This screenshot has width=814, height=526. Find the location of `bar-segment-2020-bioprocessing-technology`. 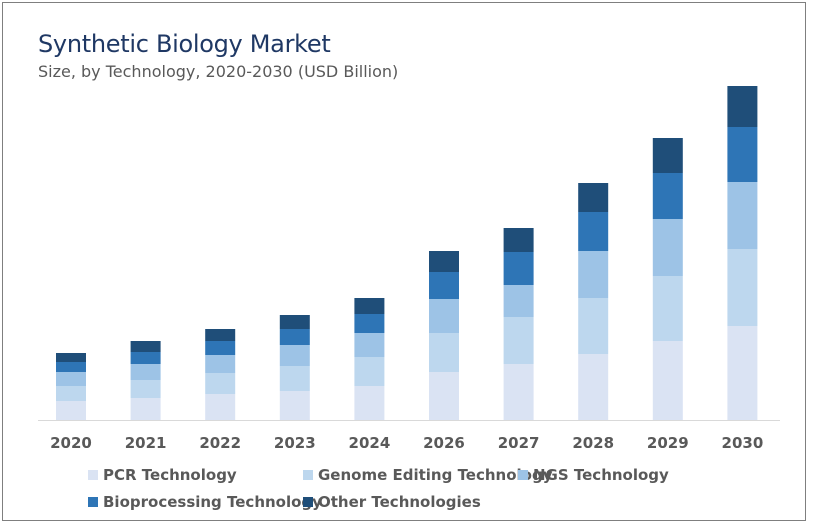

bar-segment-2020-bioprocessing-technology is located at coordinates (71, 367).